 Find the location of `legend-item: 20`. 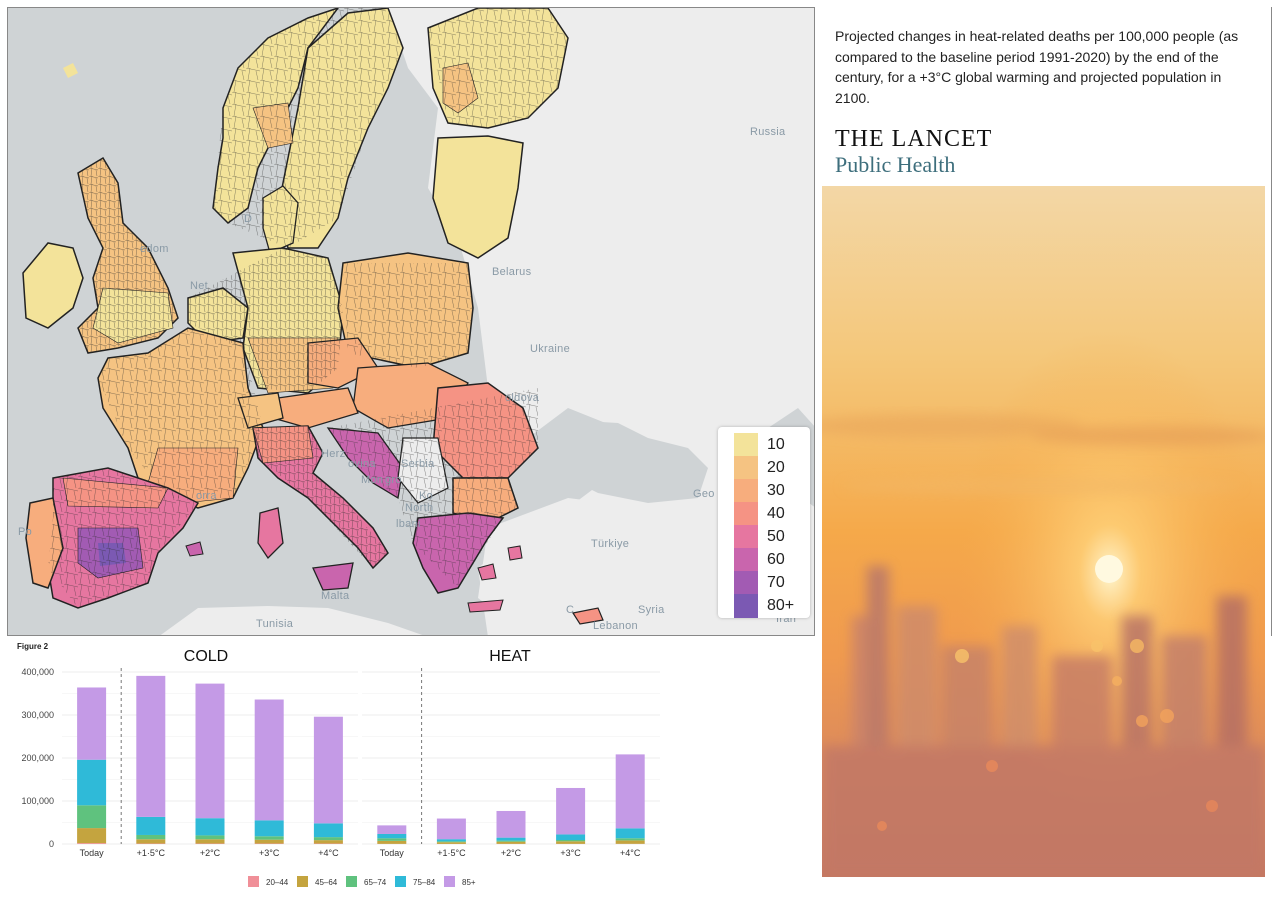

legend-item: 20 is located at coordinates (772, 468).